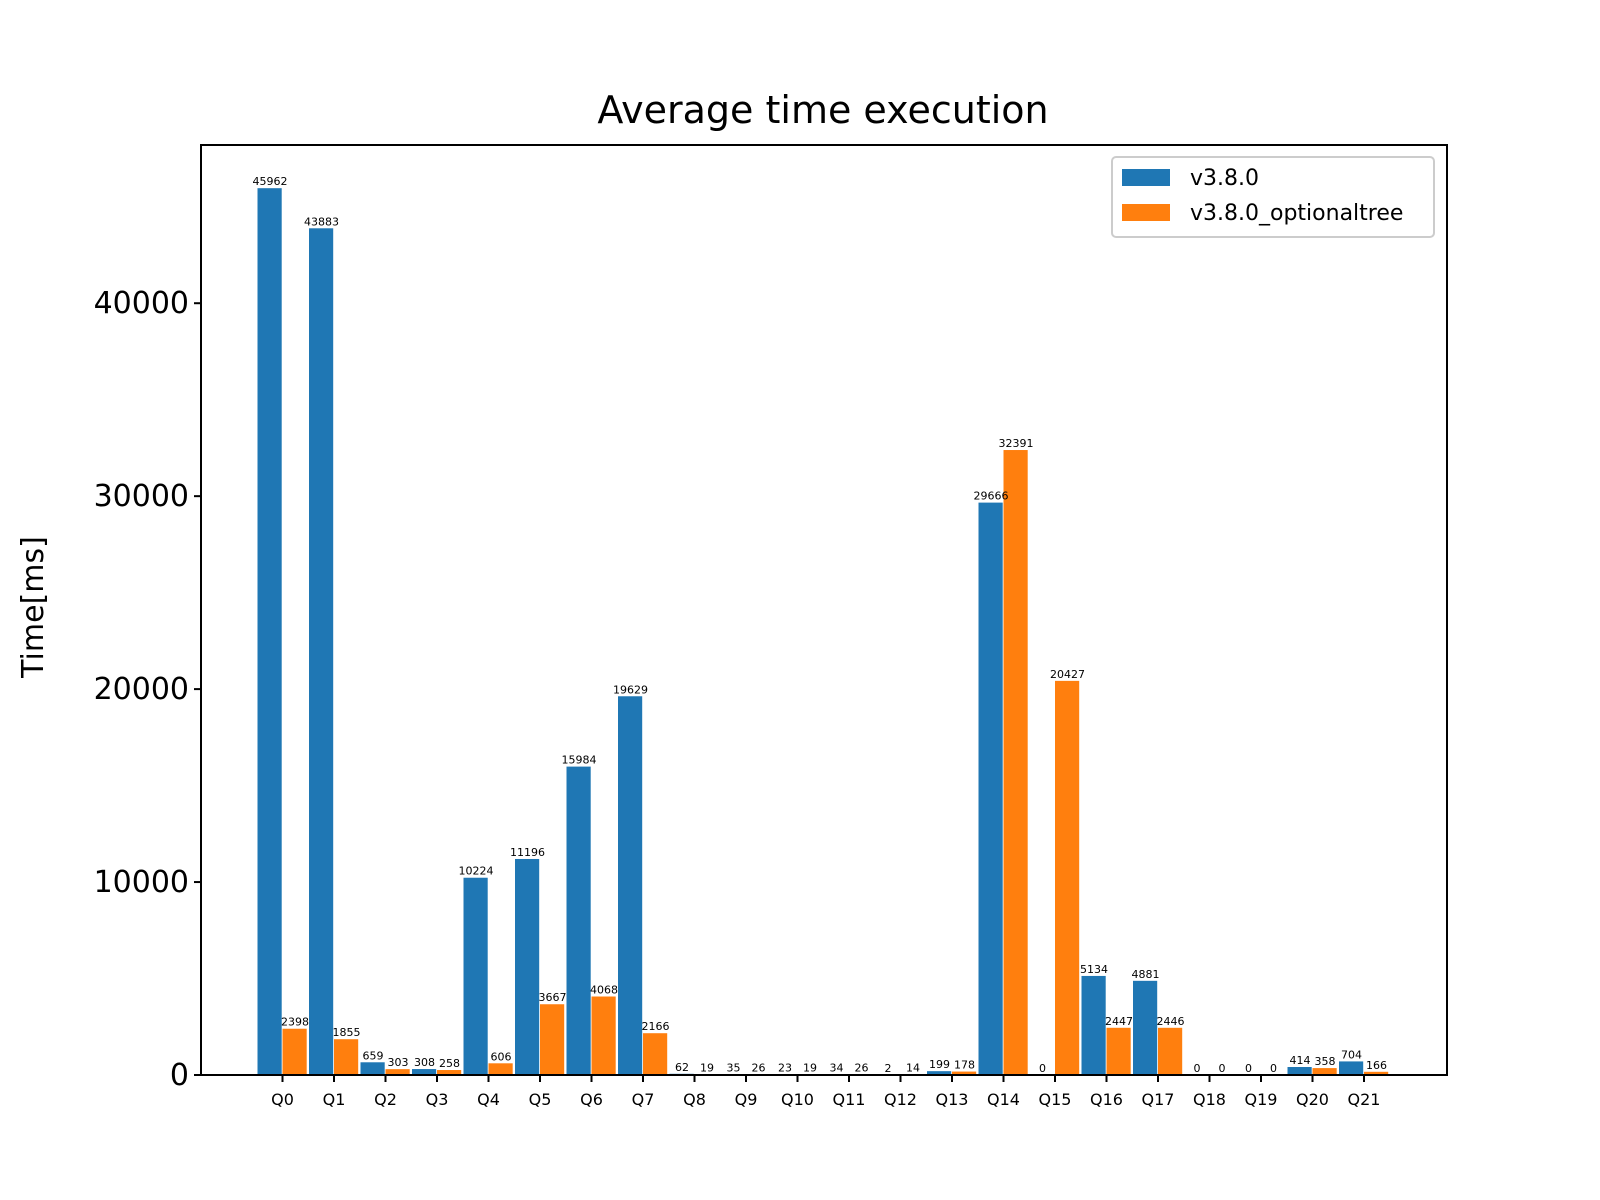 The height and width of the screenshot is (1200, 1600). I want to click on bar-optionaltree-Q5, so click(552, 1039).